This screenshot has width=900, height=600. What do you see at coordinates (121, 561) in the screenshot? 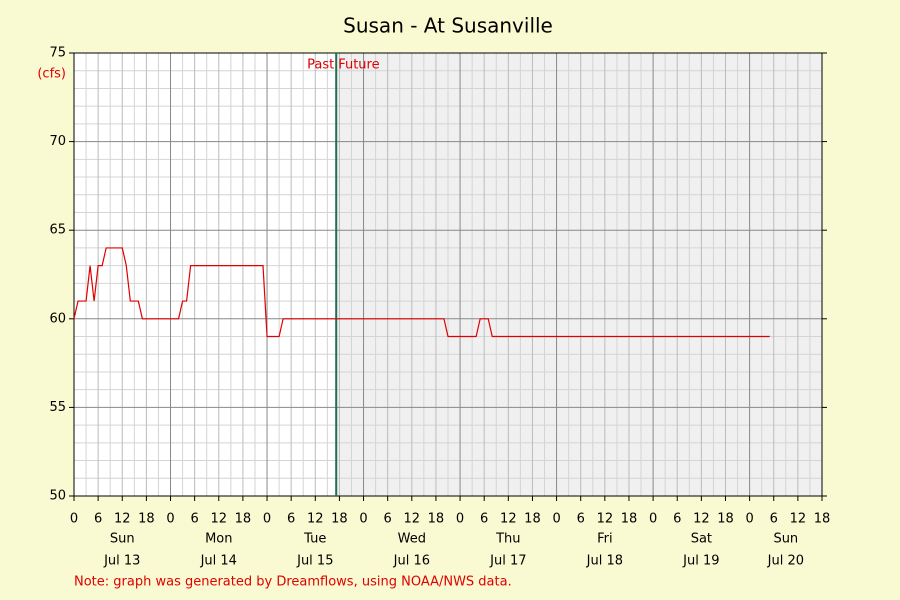
I see `date-label: Jul 13` at bounding box center [121, 561].